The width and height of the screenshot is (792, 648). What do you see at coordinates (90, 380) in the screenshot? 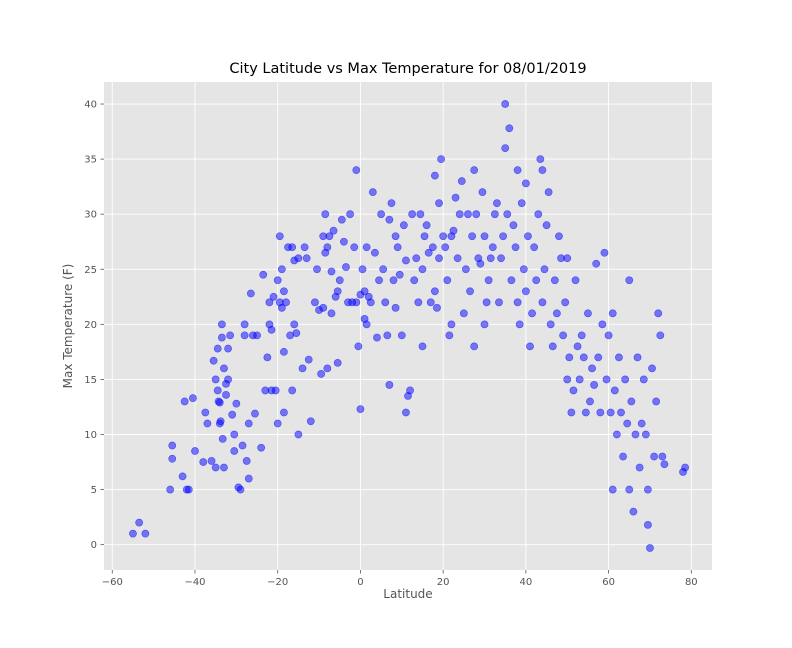
I see `y-tick-label: 15` at bounding box center [90, 380].